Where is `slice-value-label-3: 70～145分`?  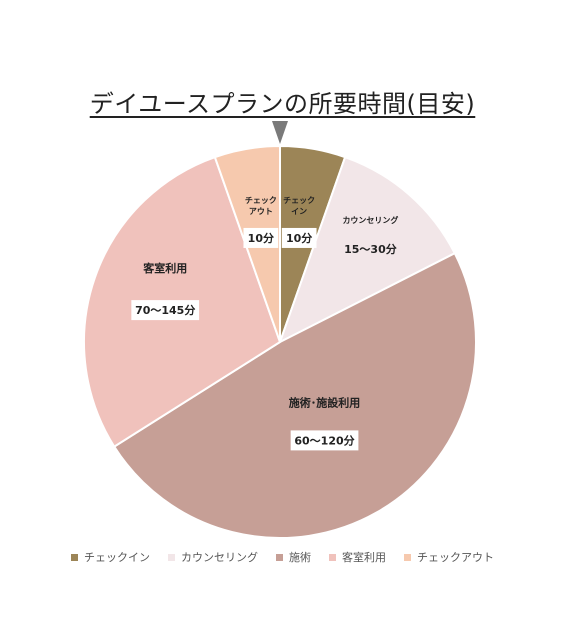
slice-value-label-3: 70～145分 is located at coordinates (165, 310).